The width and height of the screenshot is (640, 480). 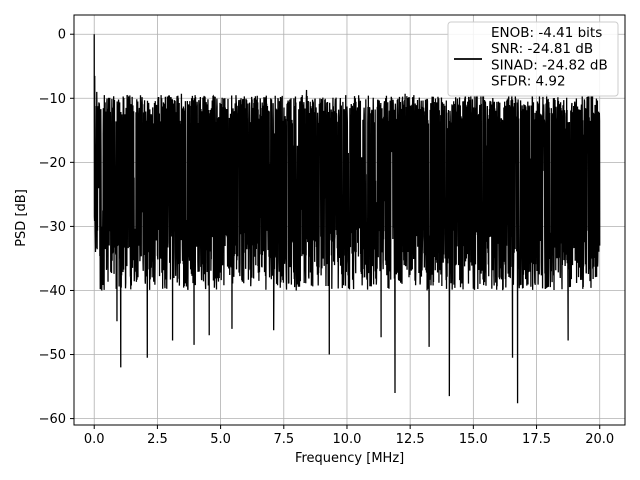 I want to click on y-tick-label: −30, so click(x=52, y=227).